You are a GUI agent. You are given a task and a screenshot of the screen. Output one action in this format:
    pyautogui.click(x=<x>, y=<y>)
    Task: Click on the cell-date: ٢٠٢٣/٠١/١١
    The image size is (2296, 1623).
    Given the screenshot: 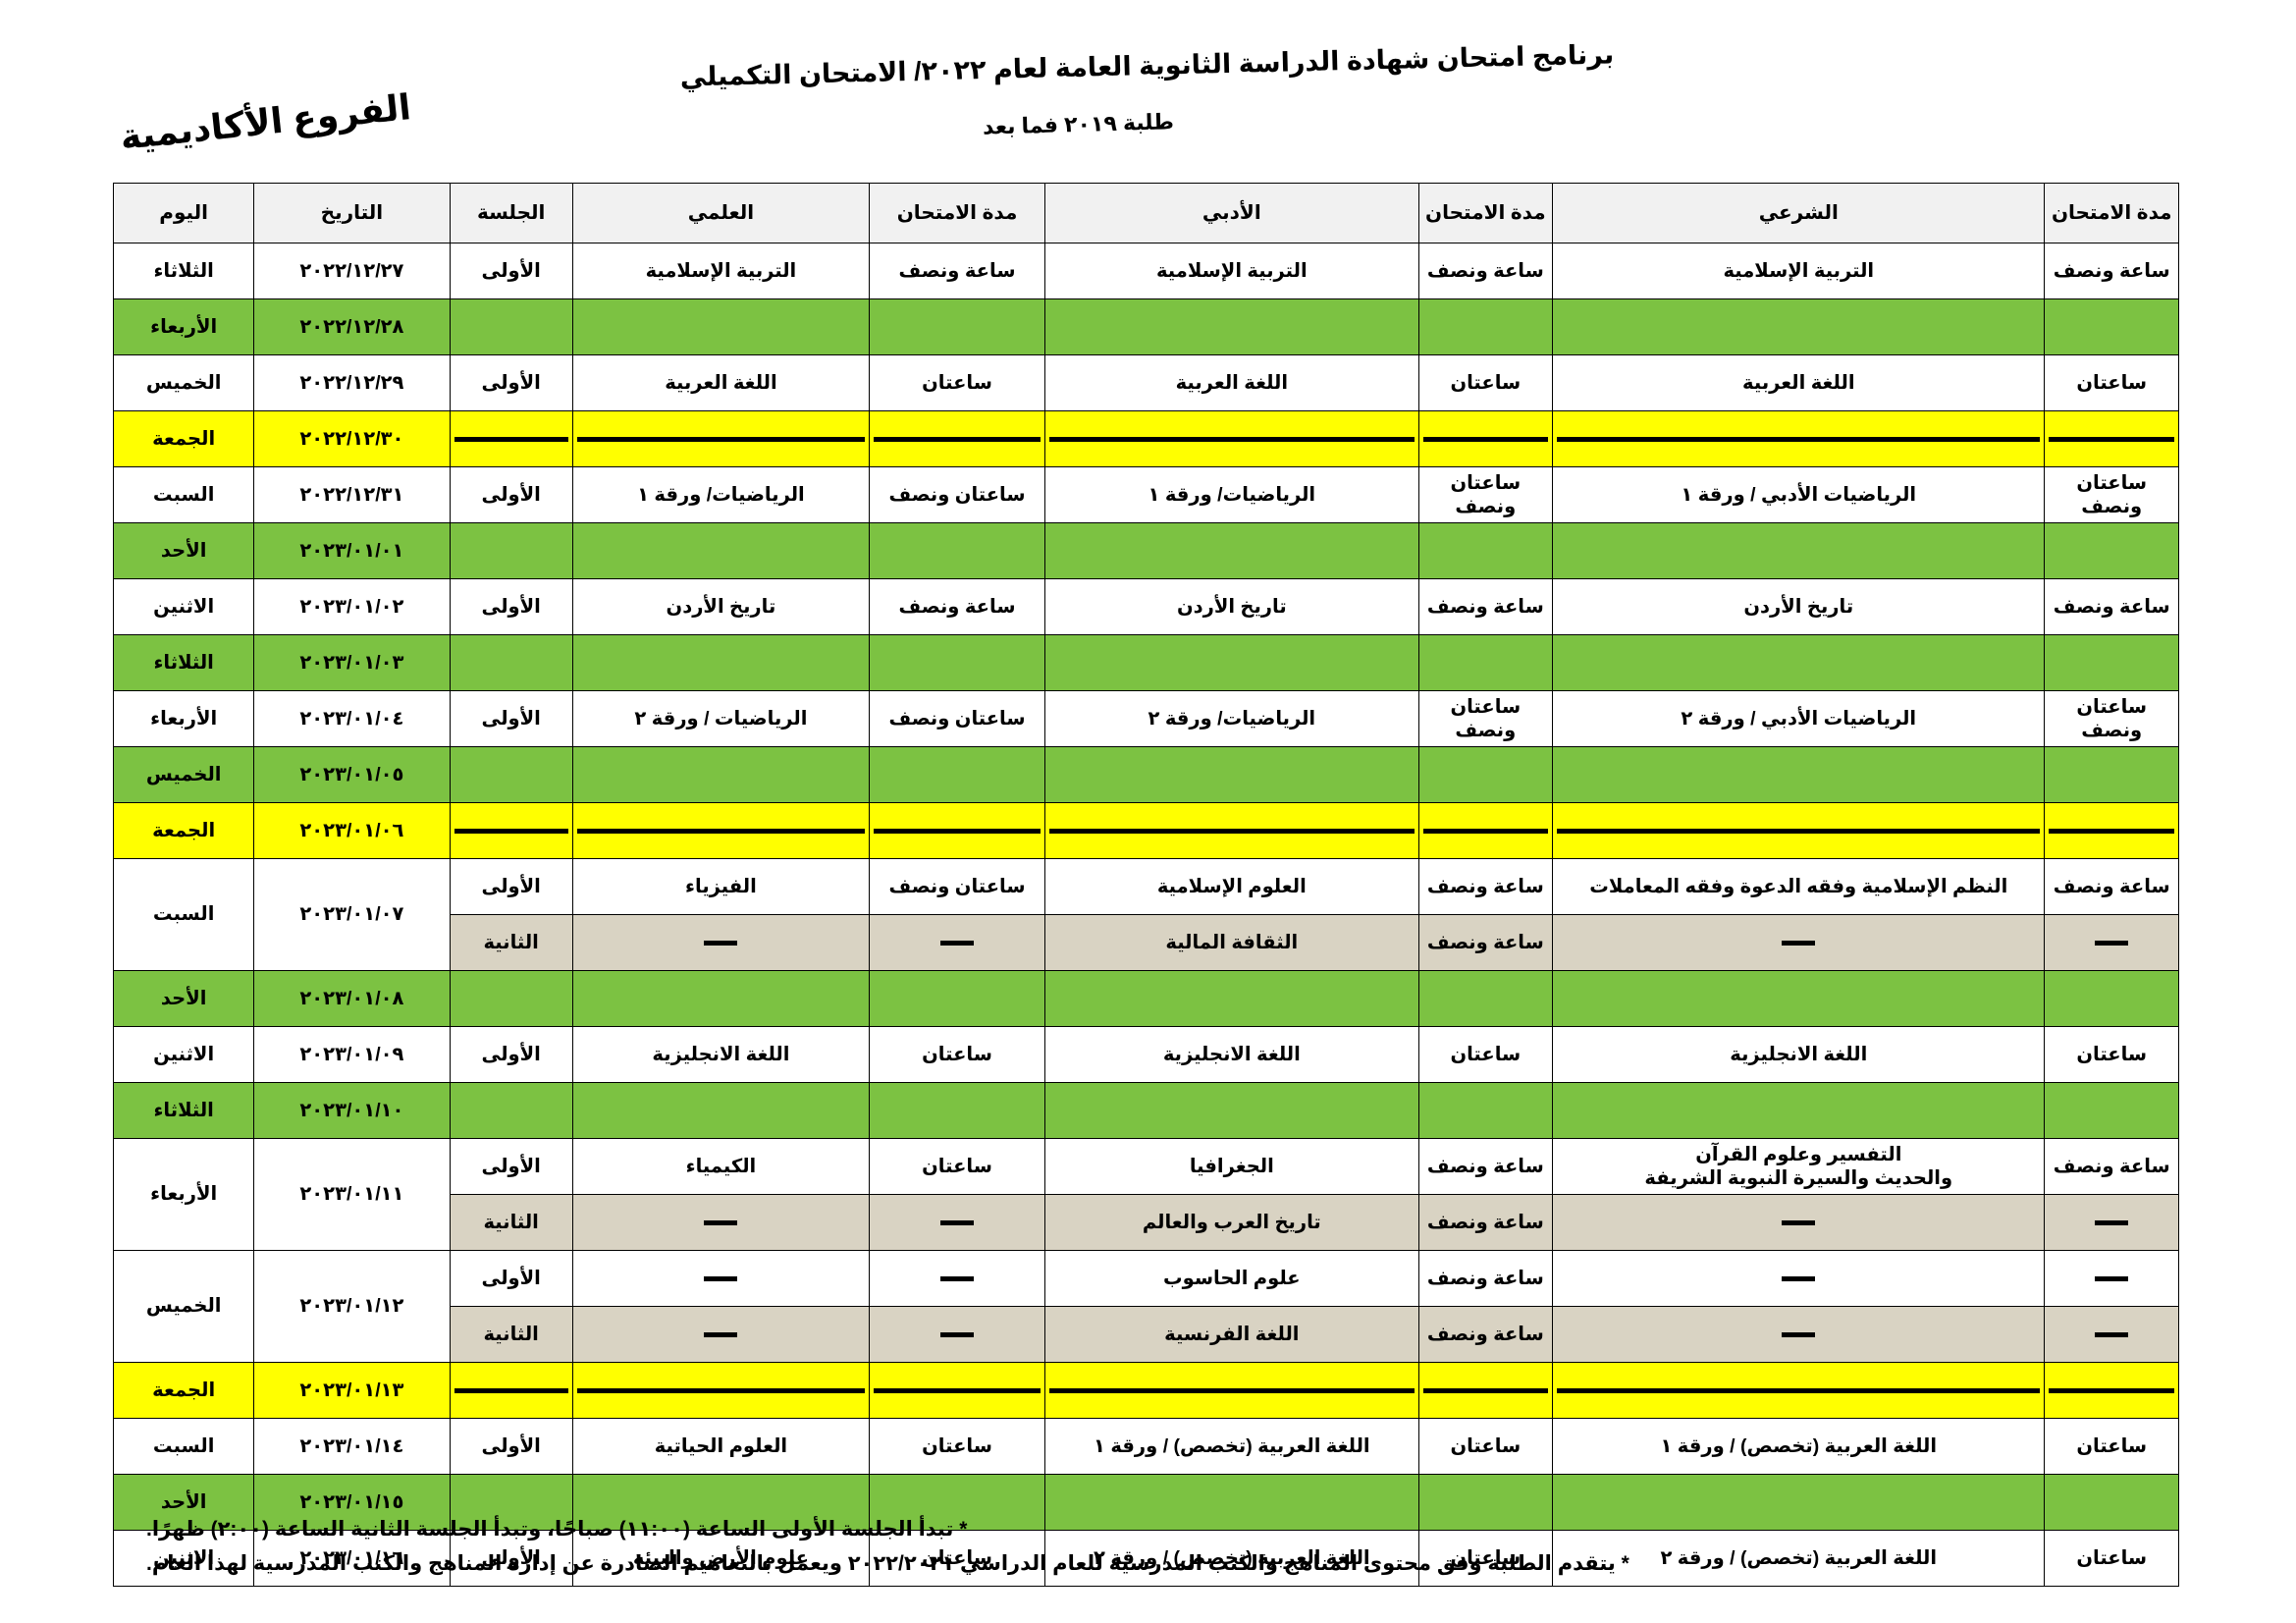 What is the action you would take?
    pyautogui.click(x=353, y=1194)
    